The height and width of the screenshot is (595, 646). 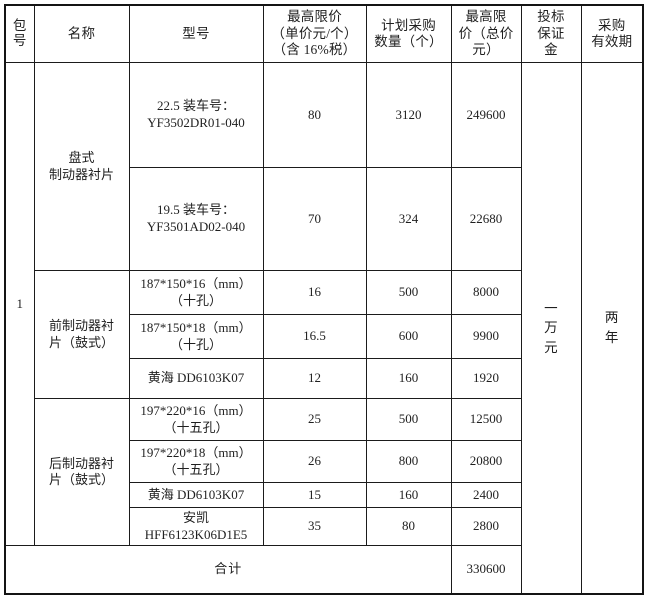 I want to click on model-line: YF3501AD02-040, so click(x=196, y=226).